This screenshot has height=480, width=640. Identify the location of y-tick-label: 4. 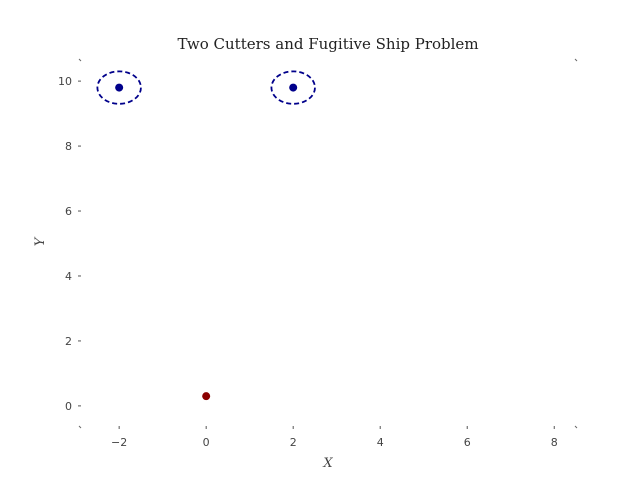
(68, 276).